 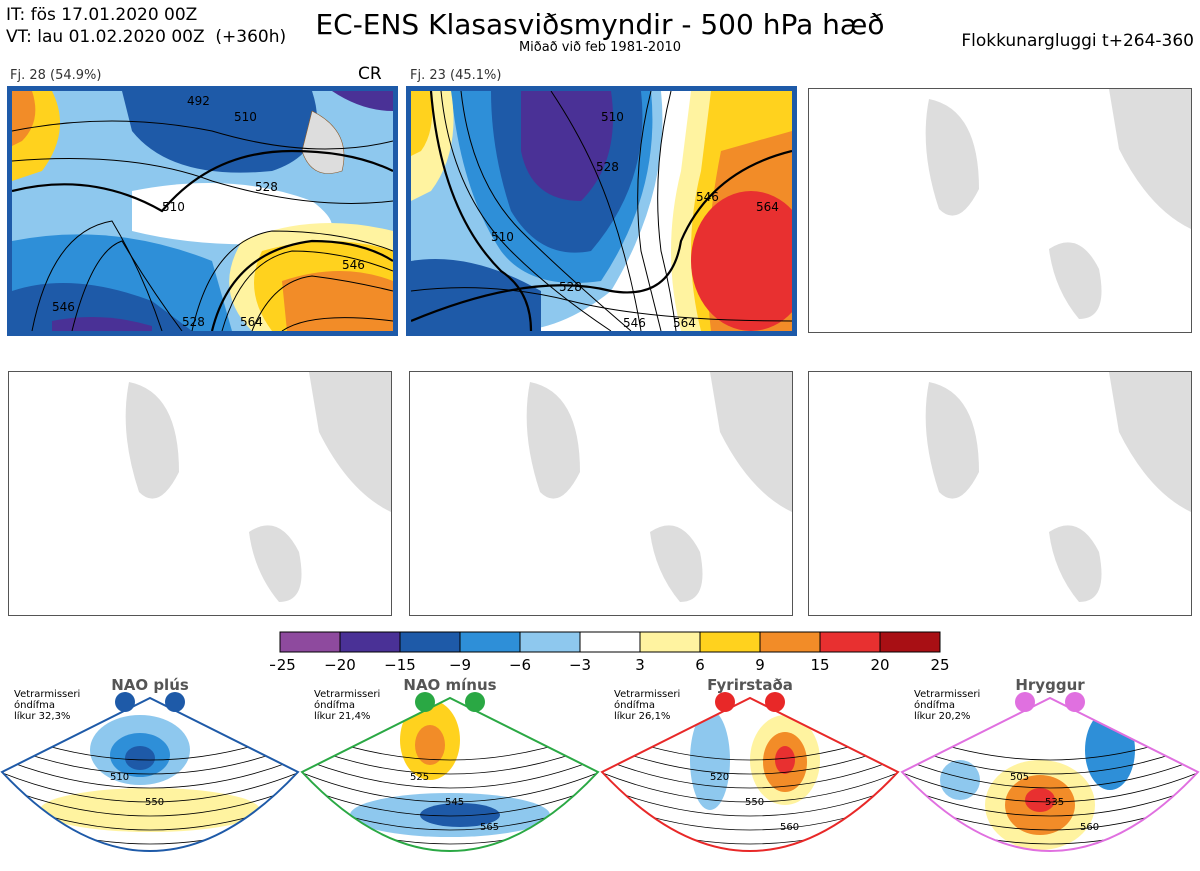 What do you see at coordinates (719, 777) in the screenshot?
I see `regime-contour-label: 520` at bounding box center [719, 777].